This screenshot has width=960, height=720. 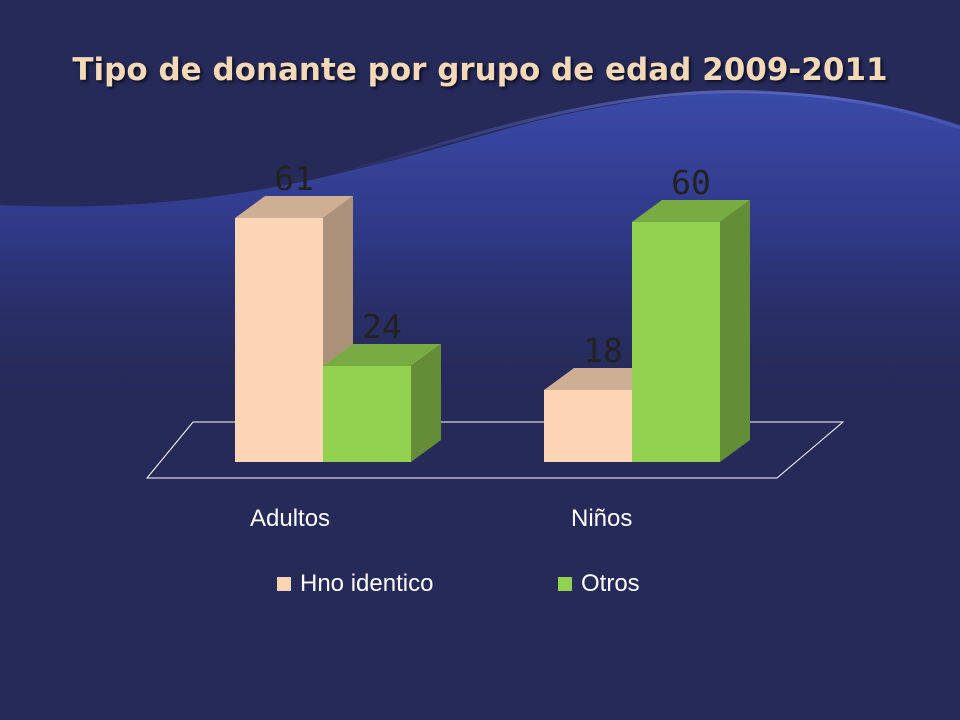 I want to click on bar-side-ni-os-otros, so click(x=735, y=331).